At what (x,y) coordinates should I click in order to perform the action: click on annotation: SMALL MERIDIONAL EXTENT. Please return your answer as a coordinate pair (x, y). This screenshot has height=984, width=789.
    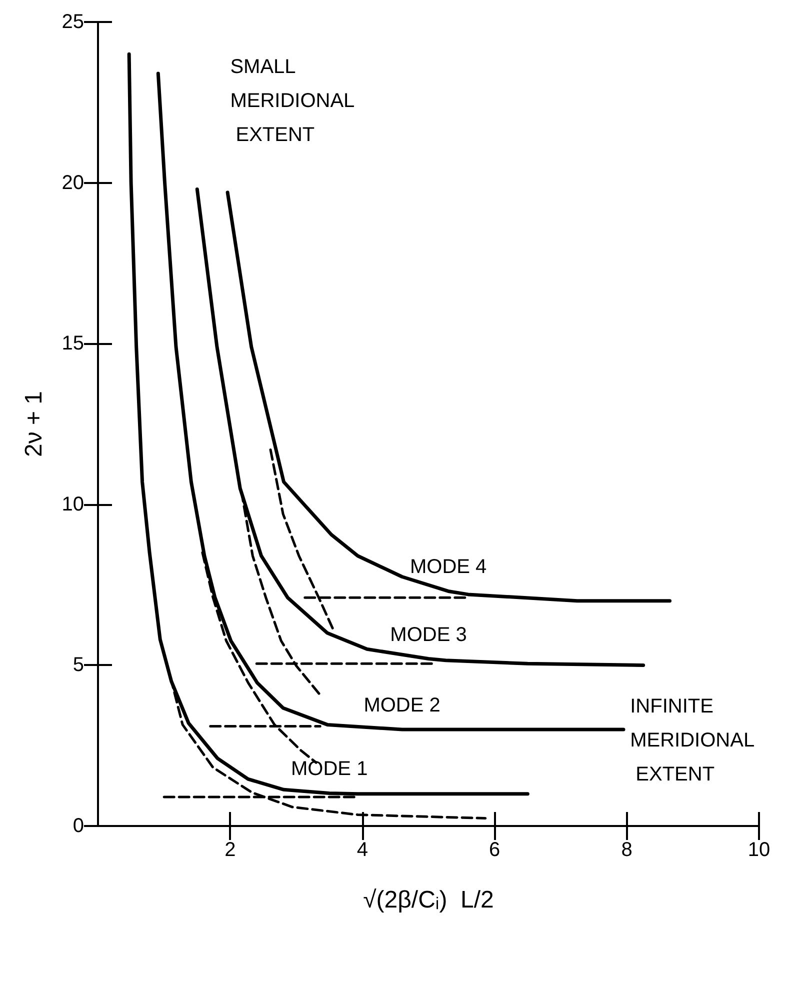
    Looking at the image, I should click on (292, 101).